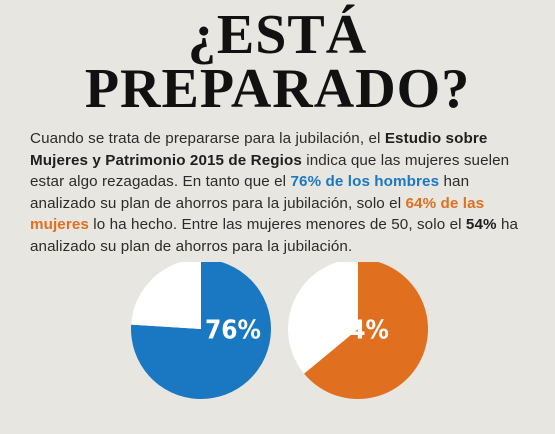 The height and width of the screenshot is (434, 555). Describe the element at coordinates (257, 214) in the screenshot. I see `women-stat: 64% de las mujeres` at that location.